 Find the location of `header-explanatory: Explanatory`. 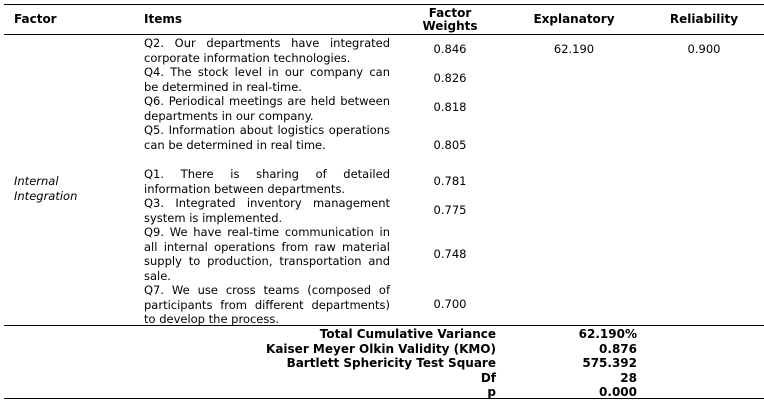

header-explanatory: Explanatory is located at coordinates (574, 19).